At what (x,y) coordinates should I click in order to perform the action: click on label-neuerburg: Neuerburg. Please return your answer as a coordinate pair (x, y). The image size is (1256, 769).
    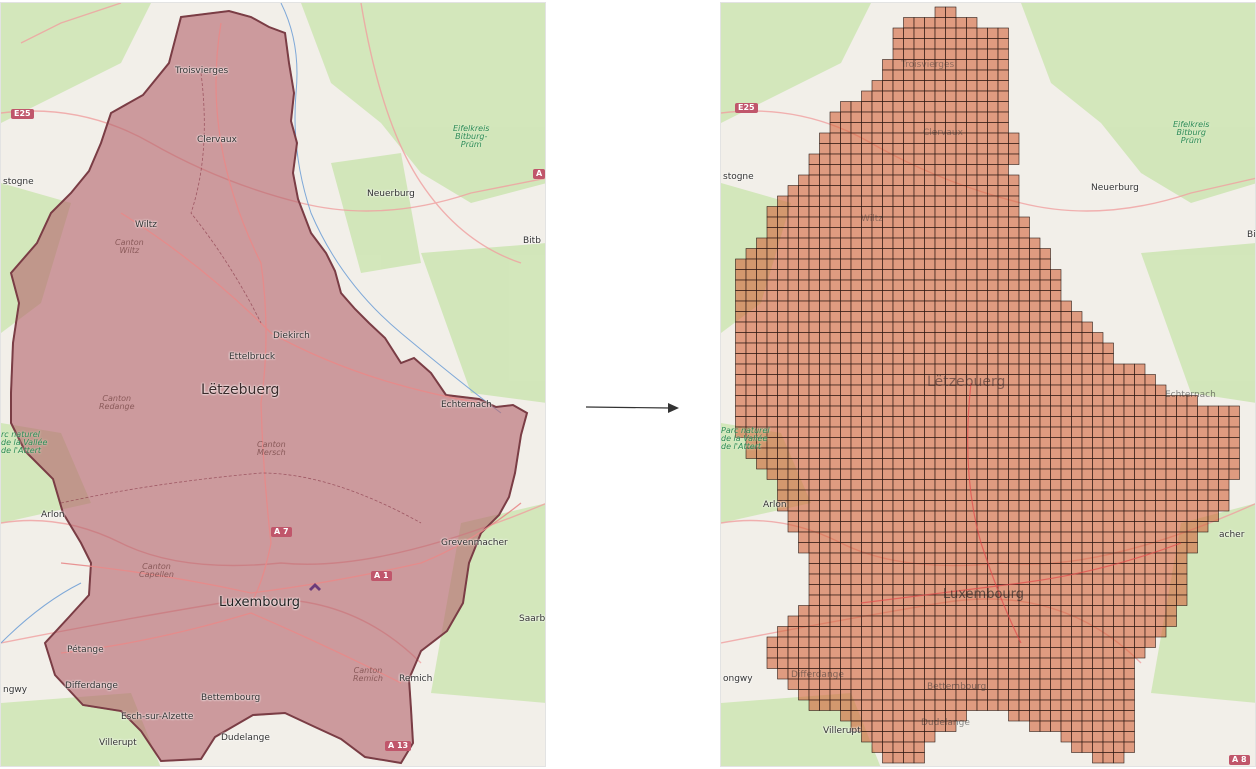
    Looking at the image, I should click on (1115, 188).